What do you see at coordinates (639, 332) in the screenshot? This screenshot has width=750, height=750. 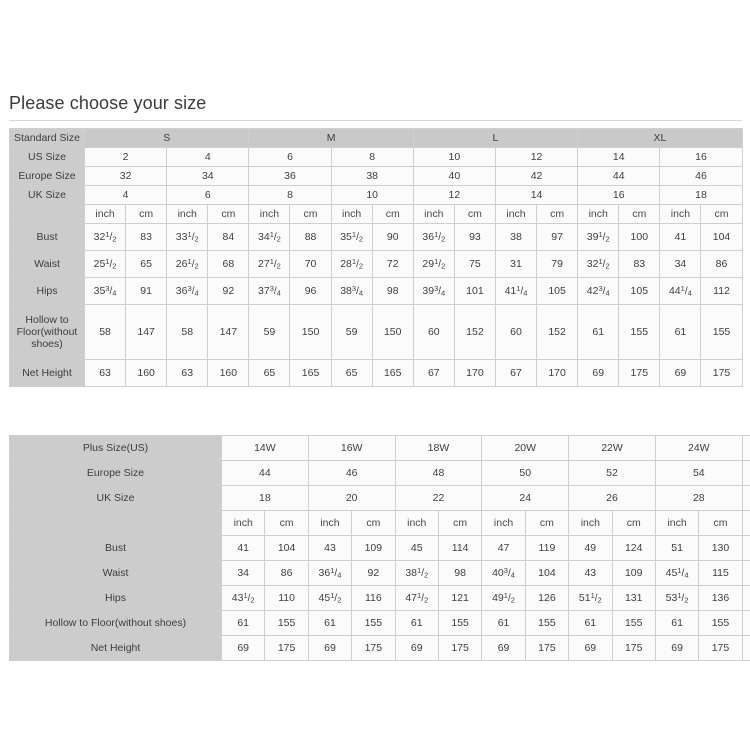 I see `hollow-value-13: 155` at bounding box center [639, 332].